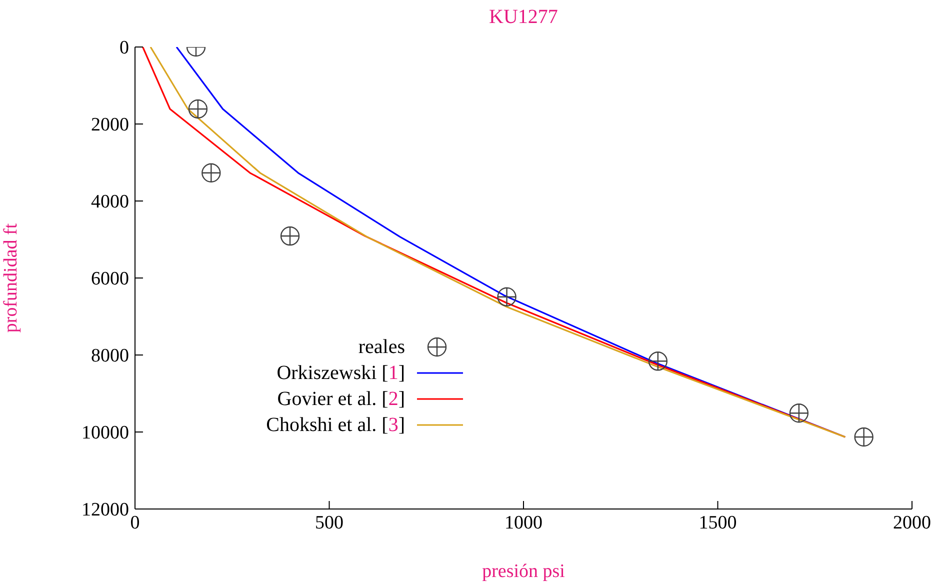 The height and width of the screenshot is (583, 943). What do you see at coordinates (105, 510) in the screenshot?
I see `y-tick-label: 12000` at bounding box center [105, 510].